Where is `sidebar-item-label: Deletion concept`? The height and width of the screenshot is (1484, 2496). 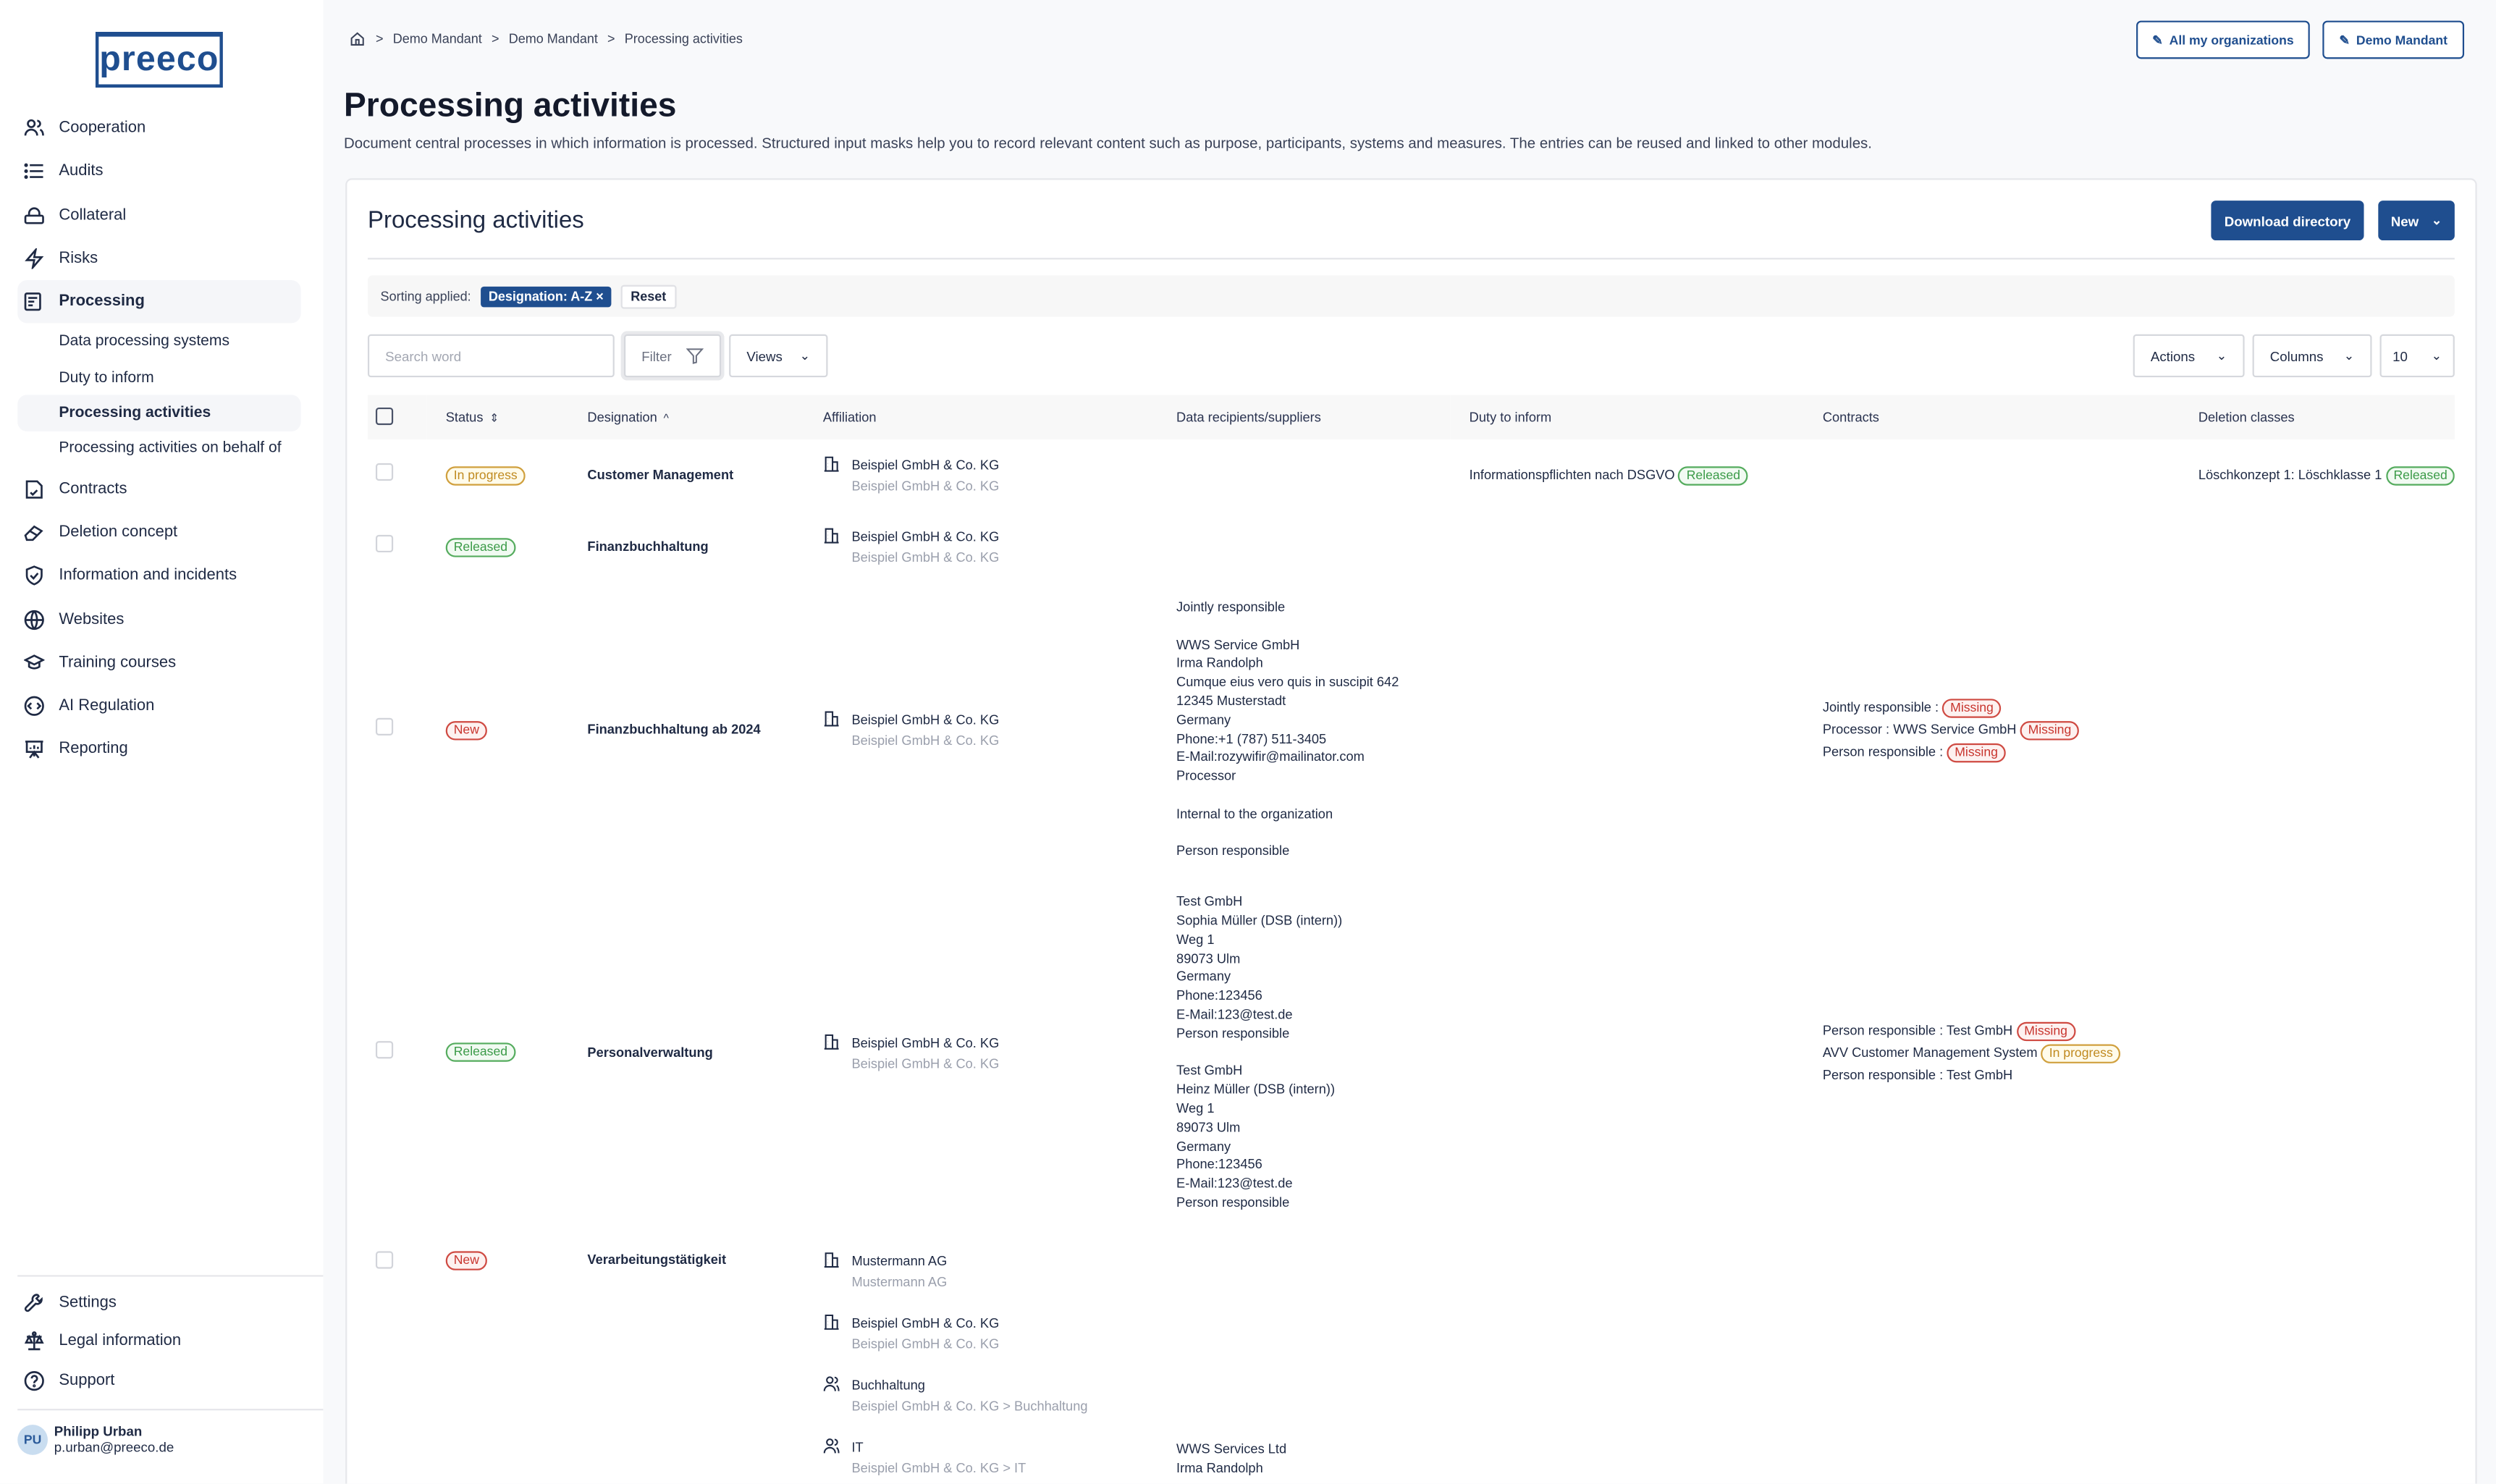
sidebar-item-label: Deletion concept is located at coordinates (118, 532).